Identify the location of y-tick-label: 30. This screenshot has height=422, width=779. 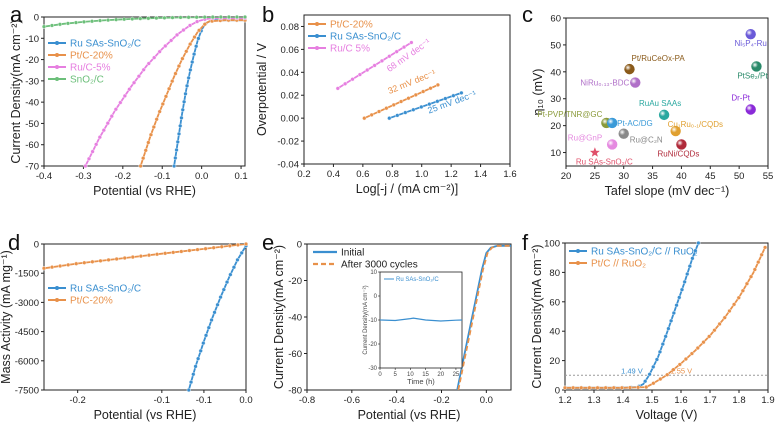
(555, 99).